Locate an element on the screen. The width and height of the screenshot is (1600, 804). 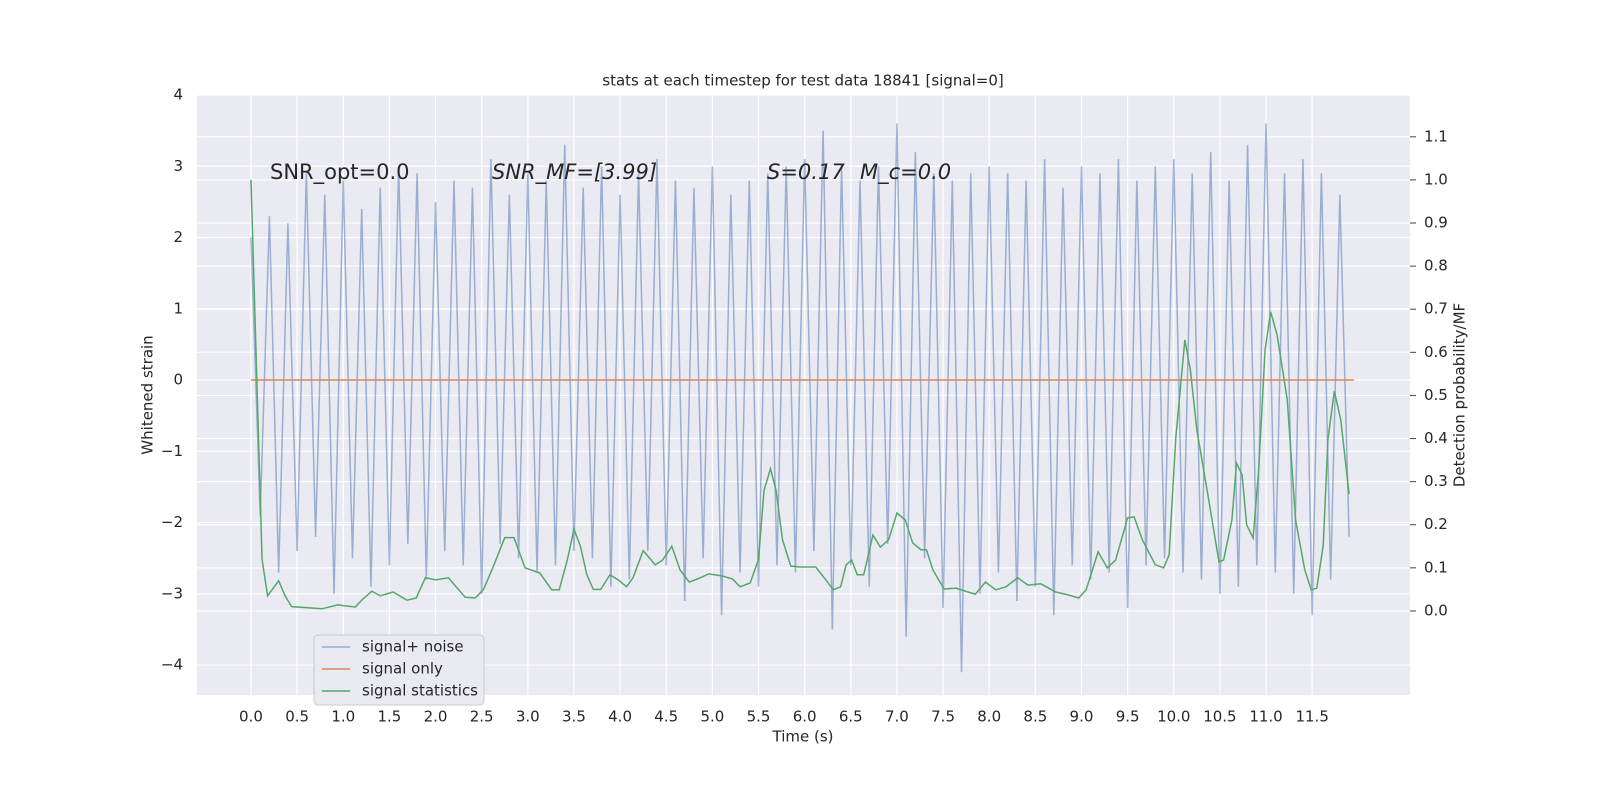
x-tick-label: 9.0 is located at coordinates (1082, 717).